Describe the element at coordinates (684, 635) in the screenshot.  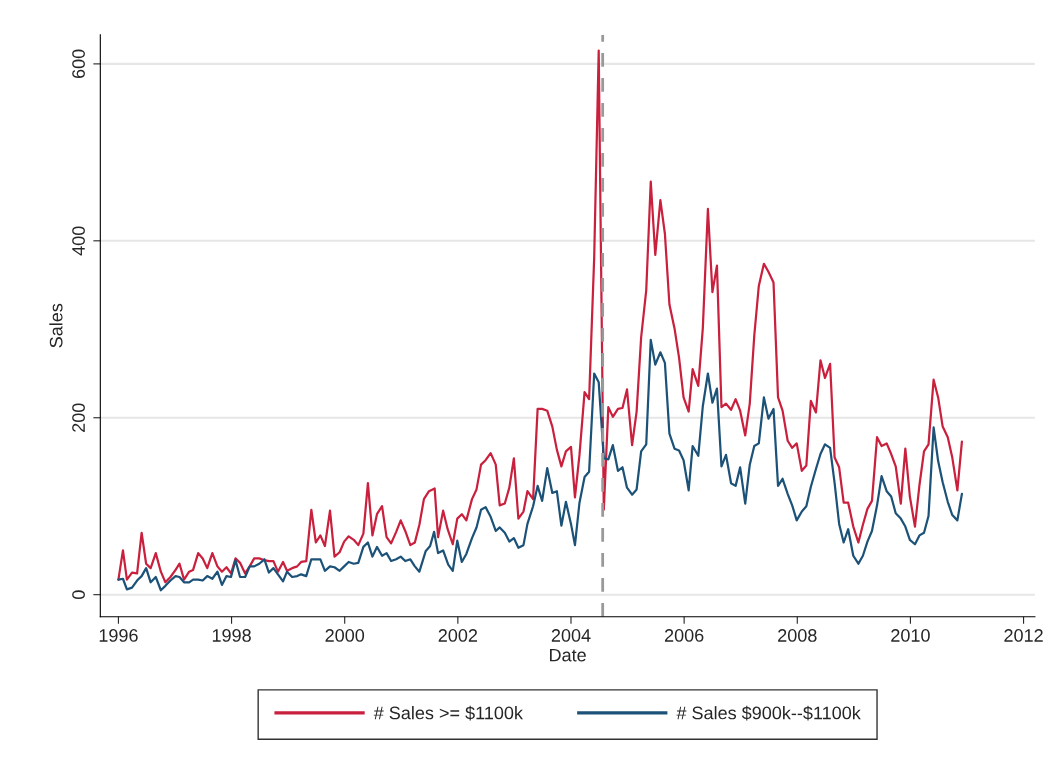
I see `x-tick-label: 2006` at that location.